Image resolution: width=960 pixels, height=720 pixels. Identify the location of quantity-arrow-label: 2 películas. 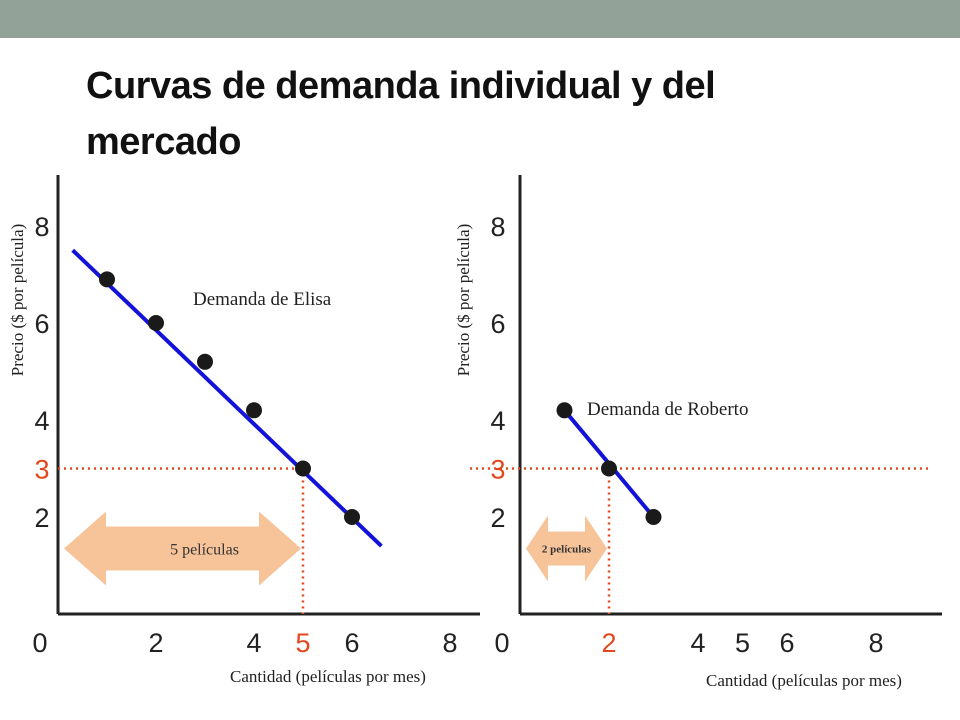
(567, 550).